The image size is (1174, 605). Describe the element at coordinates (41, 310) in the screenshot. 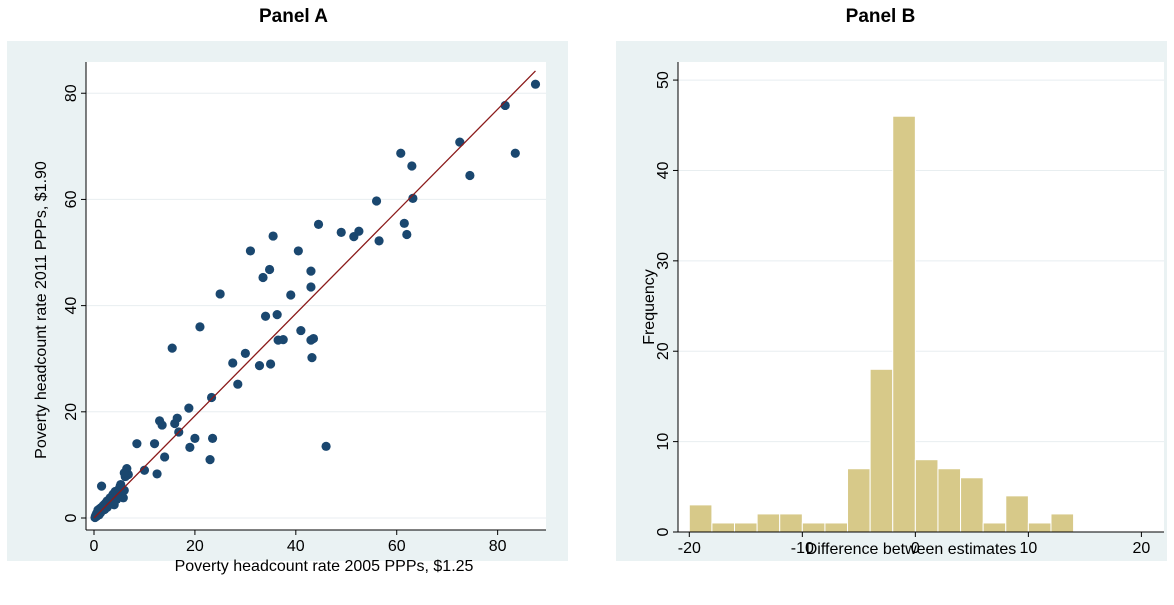

I see `panel-a-y-axis-label: Poverty headcount rate 2011 PPPs, $1.90` at that location.